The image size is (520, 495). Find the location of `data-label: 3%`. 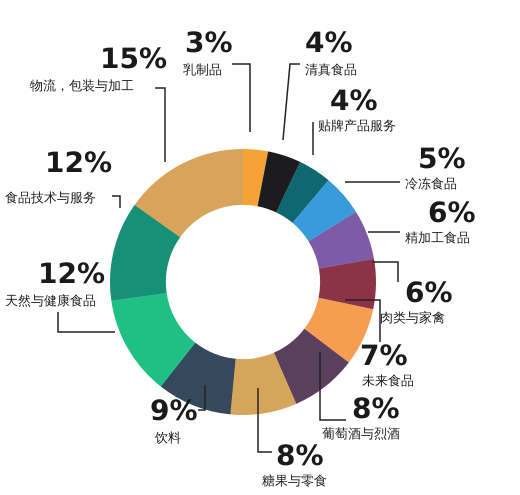

data-label: 3% is located at coordinates (209, 42).